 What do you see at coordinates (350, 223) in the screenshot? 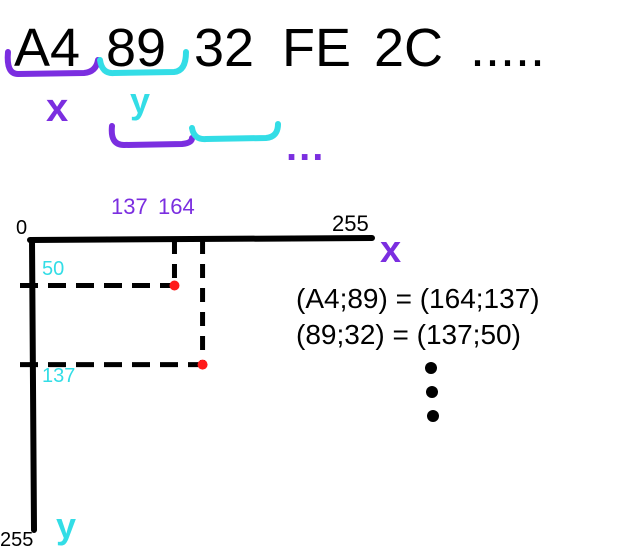
I see `x-max-label: 255` at bounding box center [350, 223].